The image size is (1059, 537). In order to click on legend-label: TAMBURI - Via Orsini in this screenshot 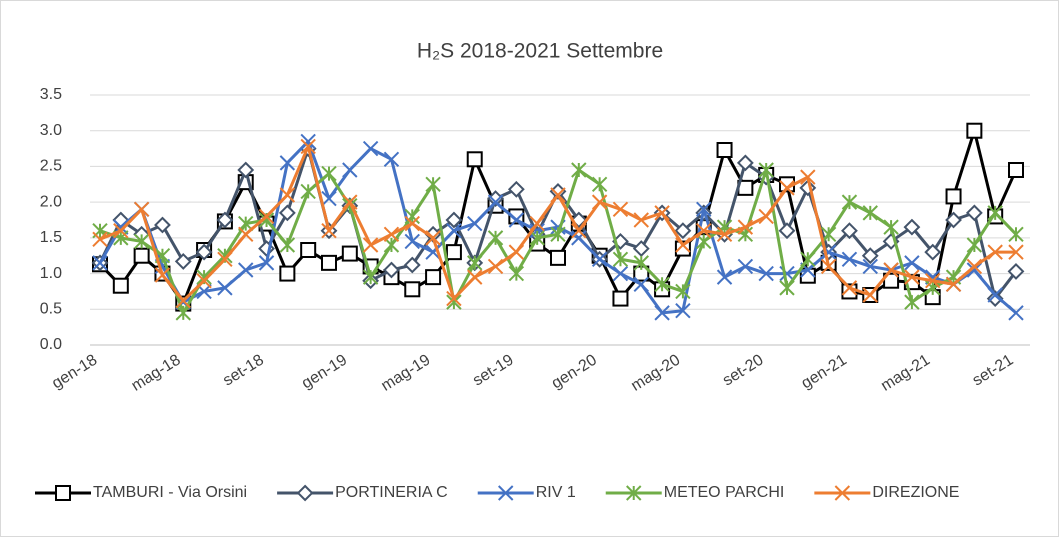, I will do `click(170, 492)`.